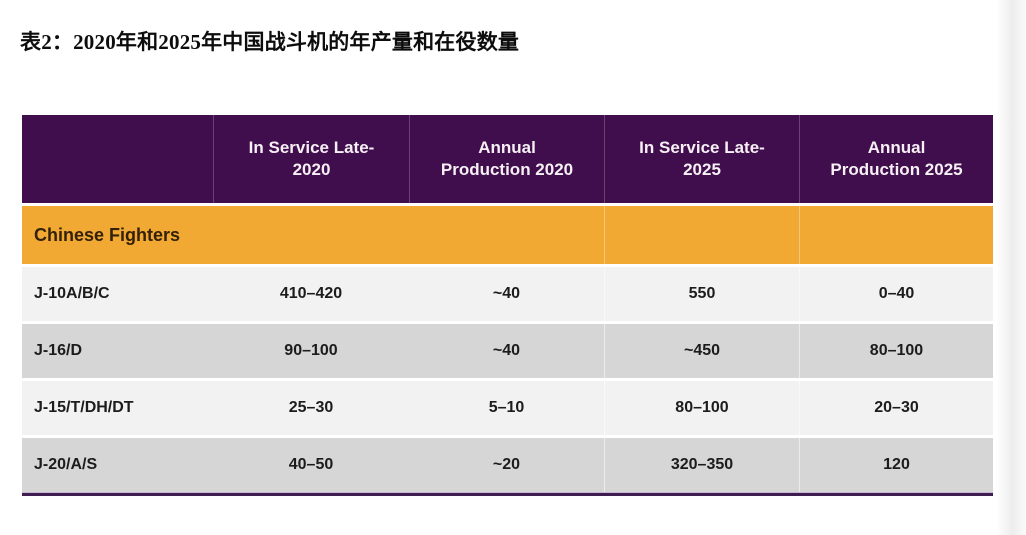 Image resolution: width=1026 pixels, height=535 pixels. I want to click on header-cell-in-service-2025: In Service Late- 2025, so click(701, 159).